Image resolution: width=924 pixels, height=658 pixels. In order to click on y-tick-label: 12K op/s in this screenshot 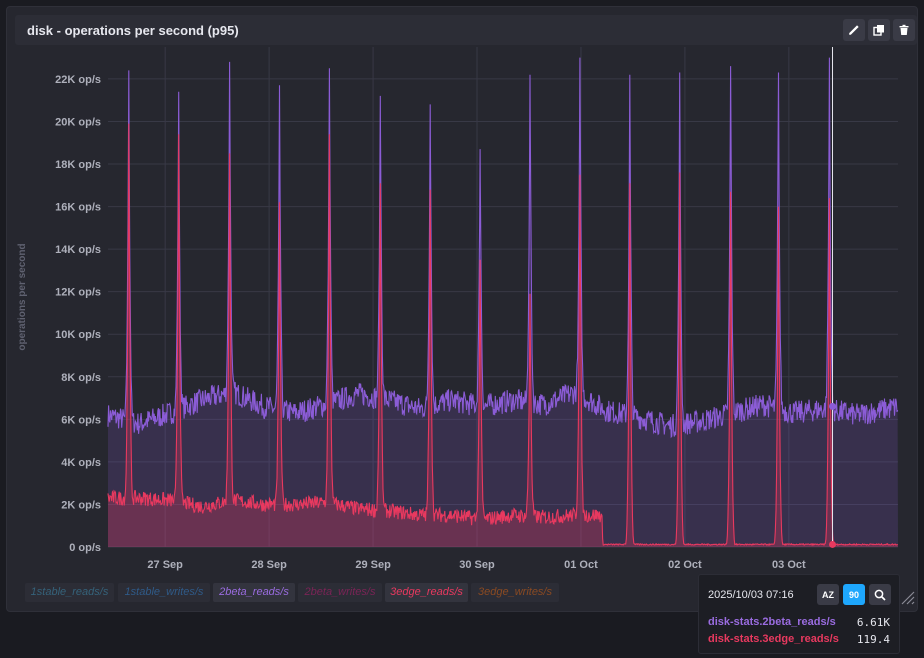, I will do `click(78, 293)`.